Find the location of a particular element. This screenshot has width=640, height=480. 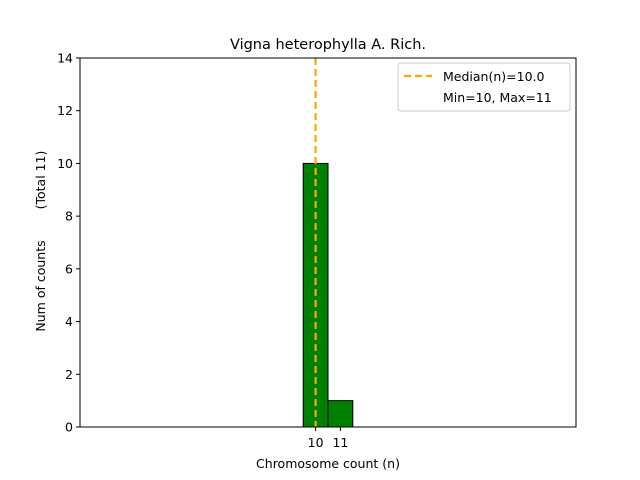

legend-box is located at coordinates (484, 87).